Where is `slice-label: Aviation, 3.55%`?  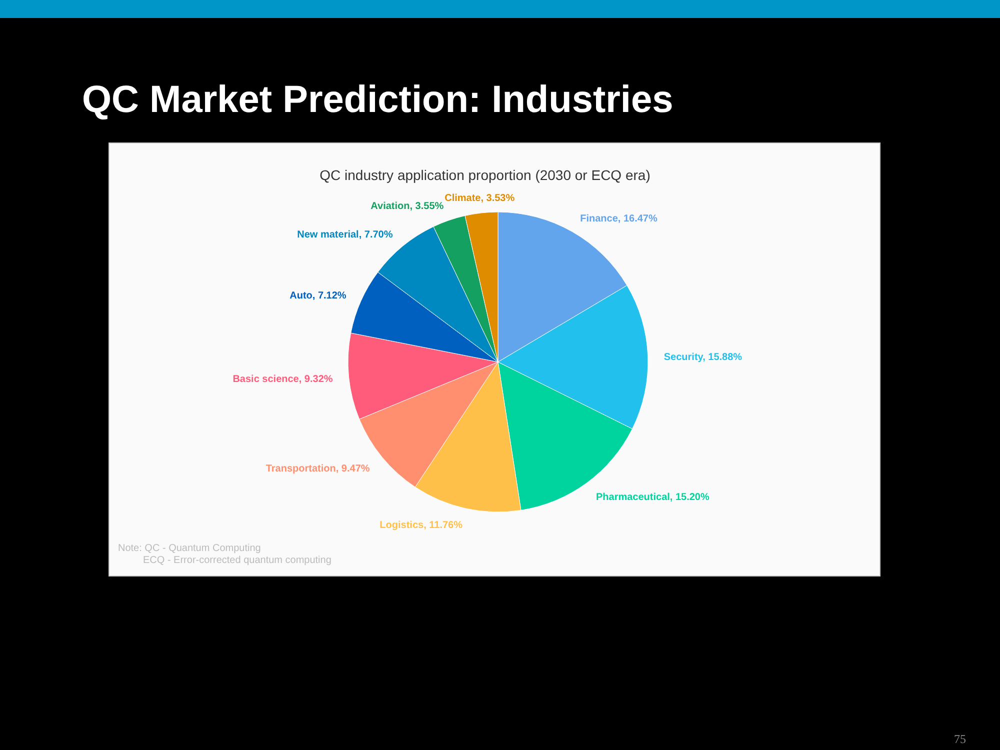
slice-label: Aviation, 3.55% is located at coordinates (407, 206).